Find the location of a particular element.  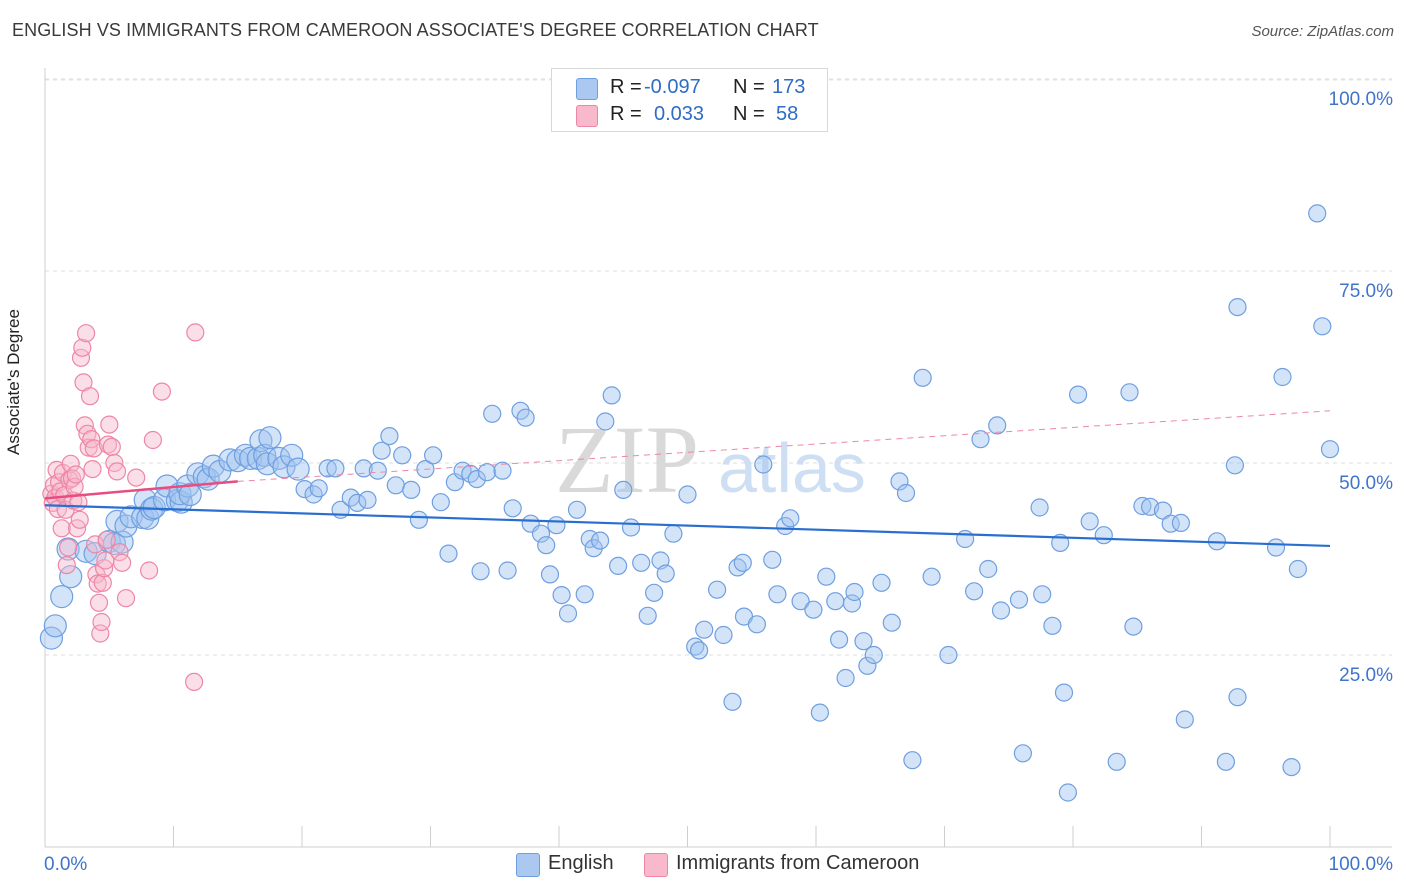

legend-item-cameroon: Immigrants from Cameroon is located at coordinates (789, 865).